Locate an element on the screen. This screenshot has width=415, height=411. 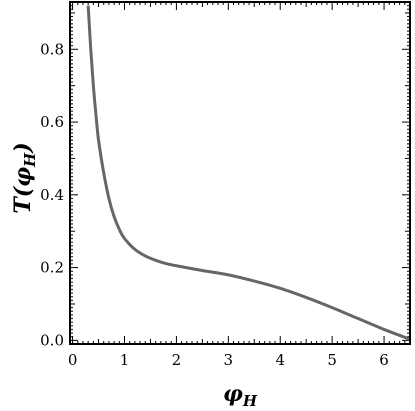
x-tick-label: 0 is located at coordinates (73, 360).